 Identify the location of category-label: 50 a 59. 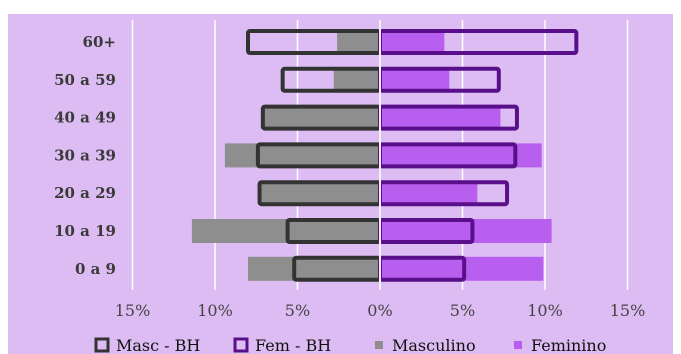
(85, 80).